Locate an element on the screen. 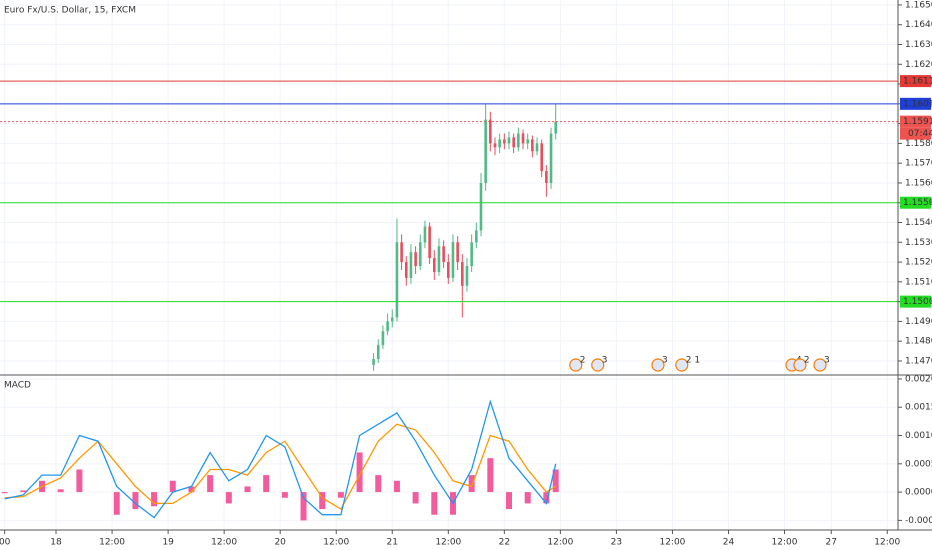 The width and height of the screenshot is (932, 550). pane-title: MACD is located at coordinates (17, 386).